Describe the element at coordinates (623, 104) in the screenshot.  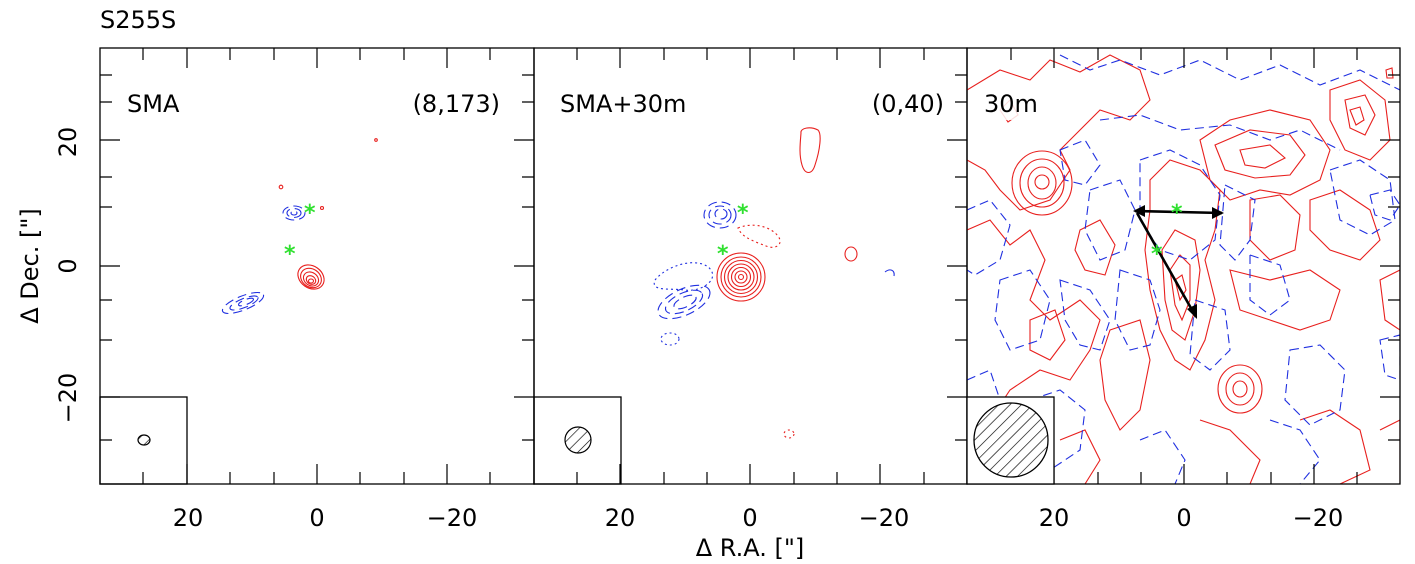
I see `panel-label: SMA+30m` at that location.